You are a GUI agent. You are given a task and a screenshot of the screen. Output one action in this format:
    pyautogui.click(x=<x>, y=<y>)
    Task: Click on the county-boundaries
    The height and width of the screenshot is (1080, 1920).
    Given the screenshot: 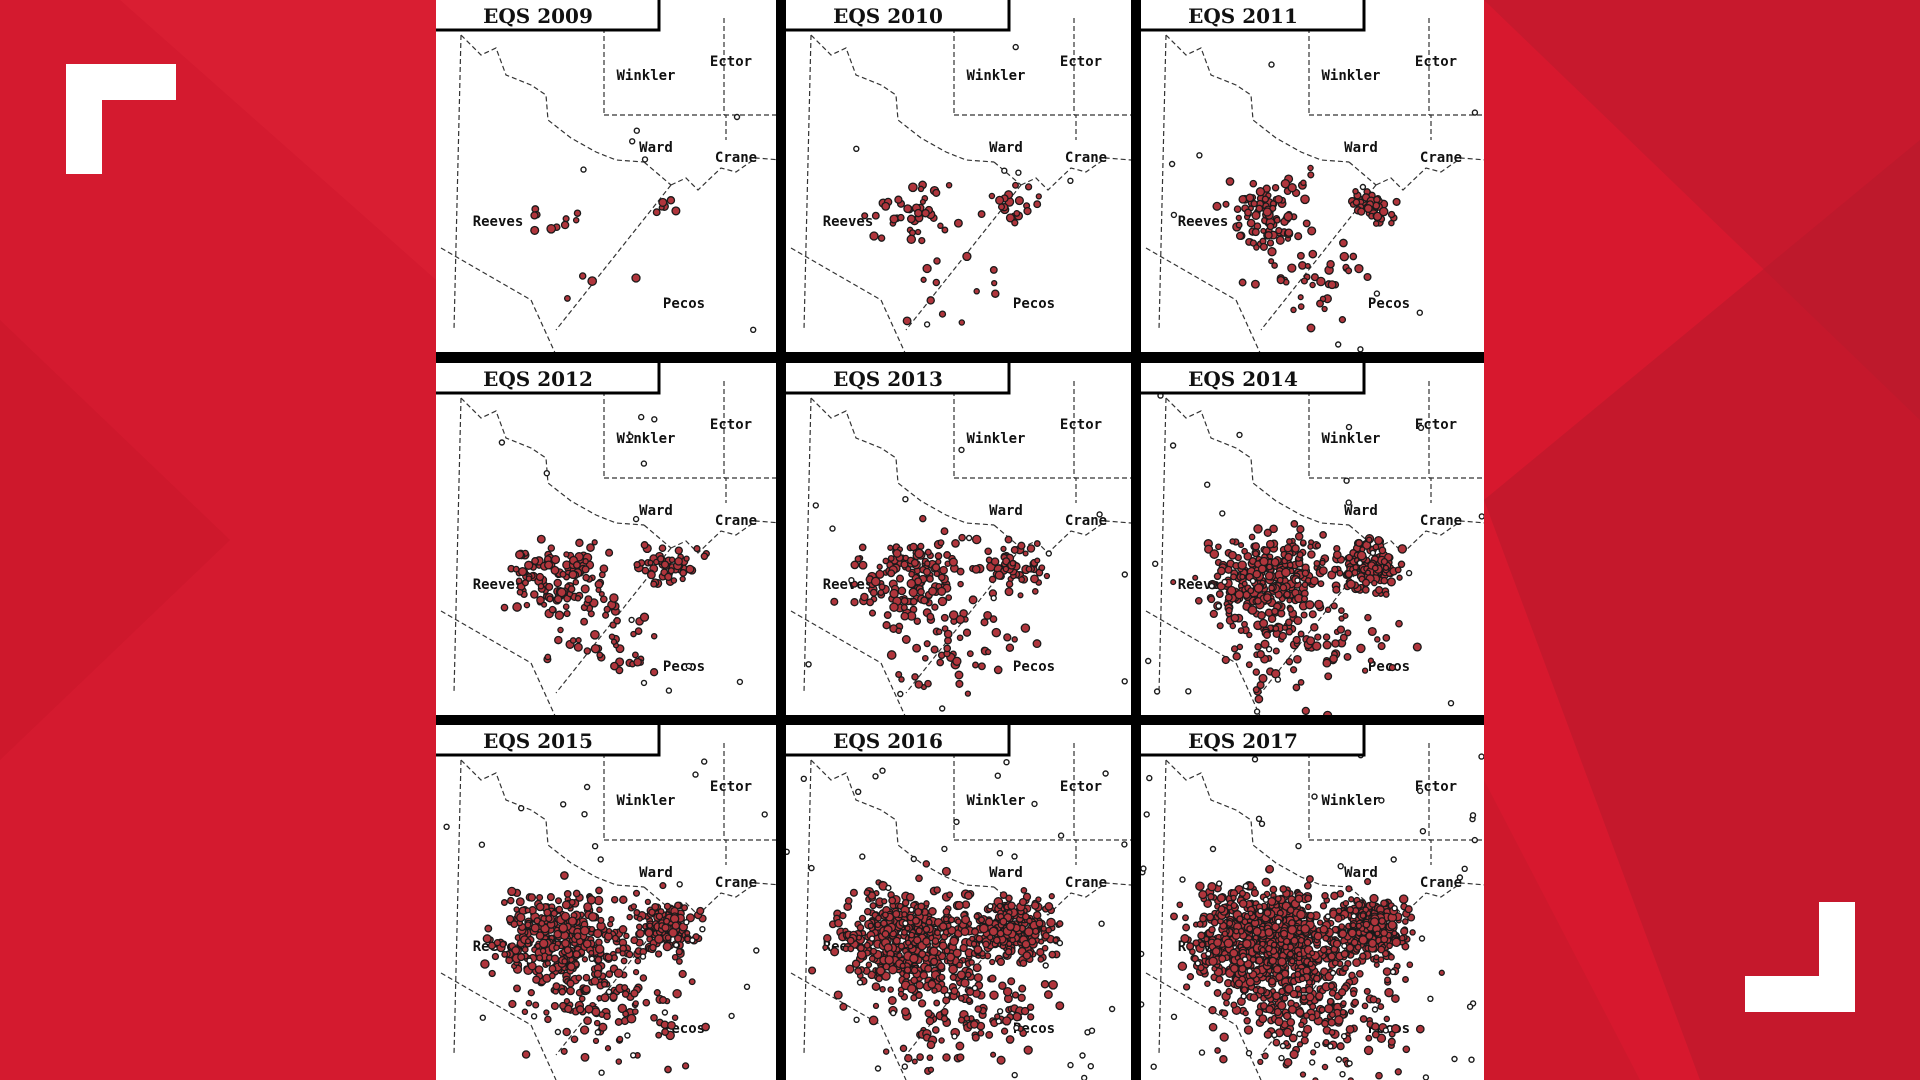 What is the action you would take?
    pyautogui.click(x=1314, y=185)
    